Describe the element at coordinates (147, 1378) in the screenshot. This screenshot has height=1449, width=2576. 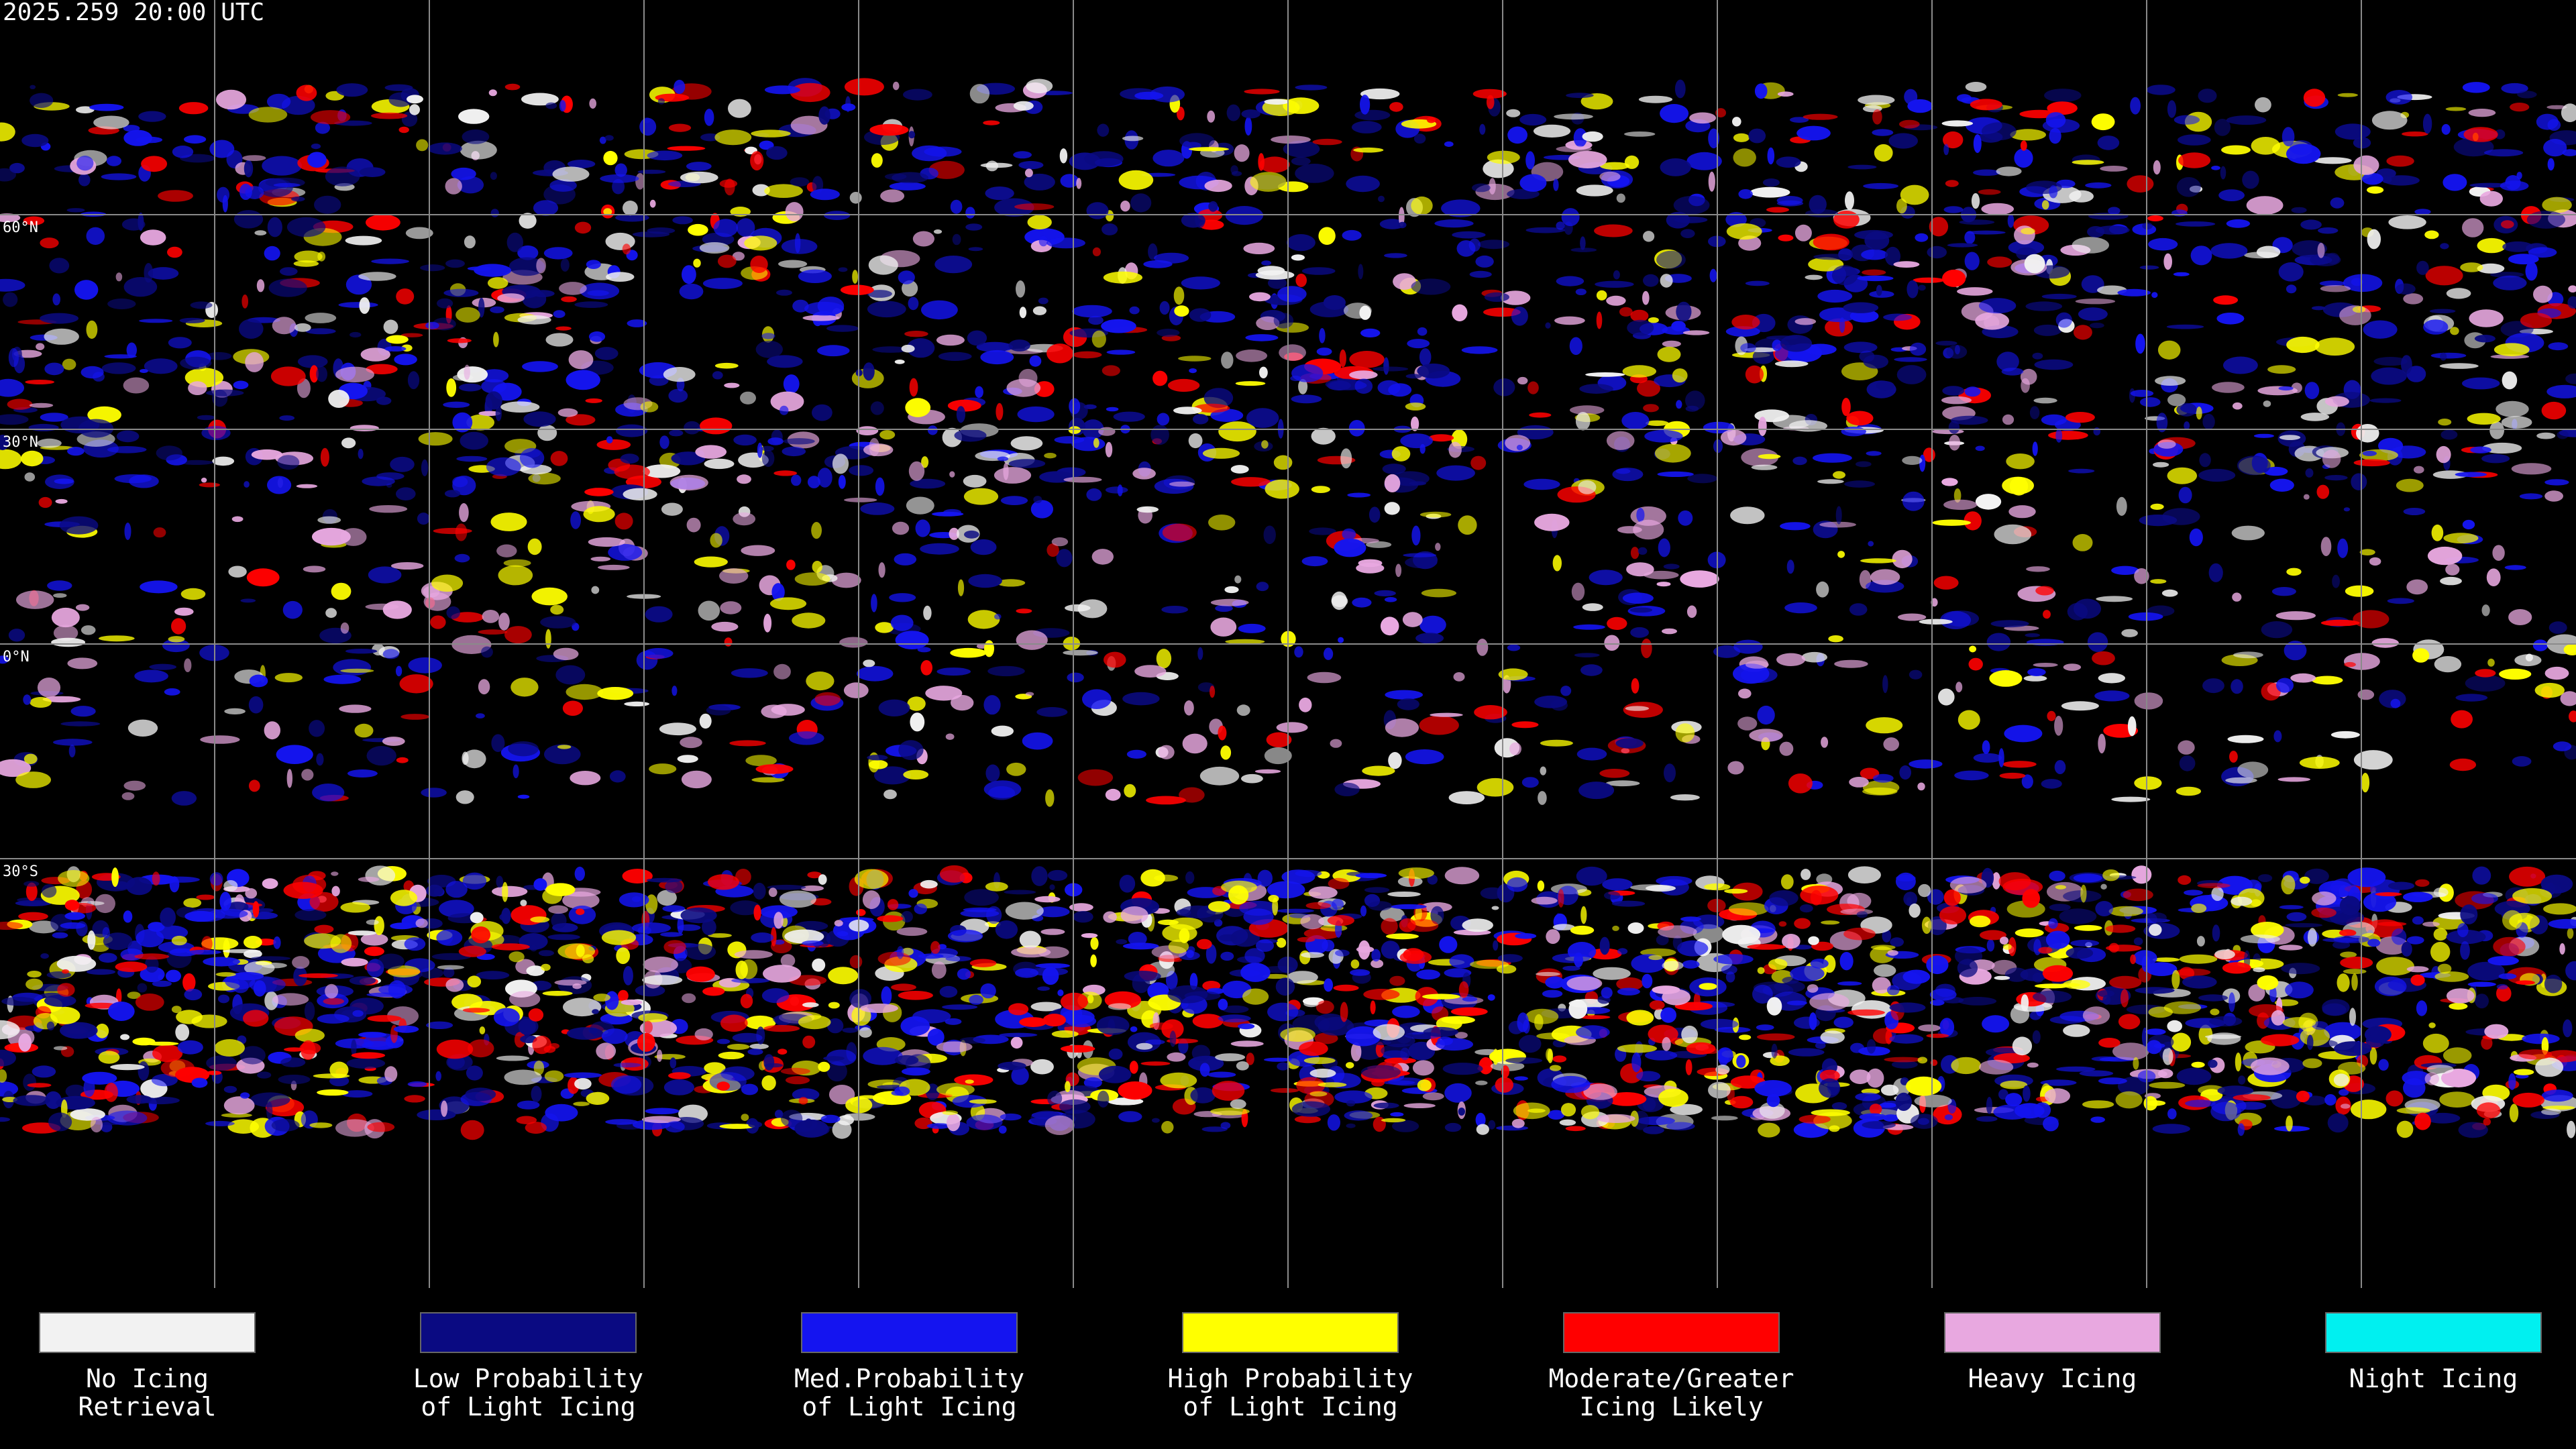
I see `legend-label: No Icing` at that location.